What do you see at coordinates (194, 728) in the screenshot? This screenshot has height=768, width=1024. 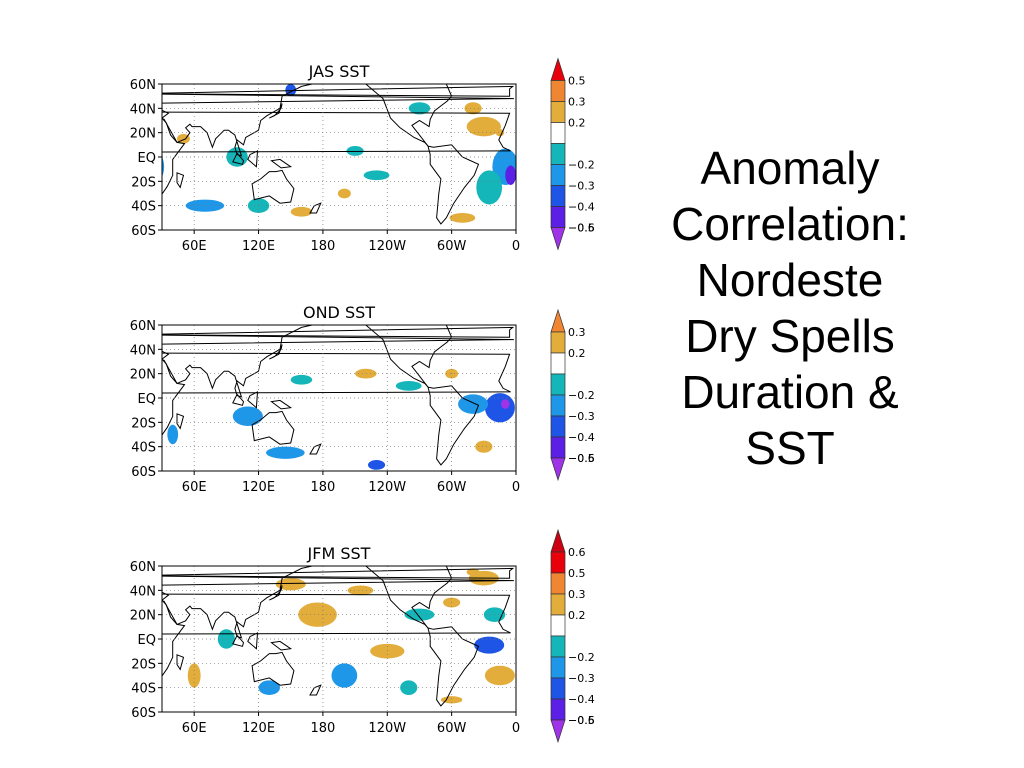 I see `x-tick-label: 60E` at bounding box center [194, 728].